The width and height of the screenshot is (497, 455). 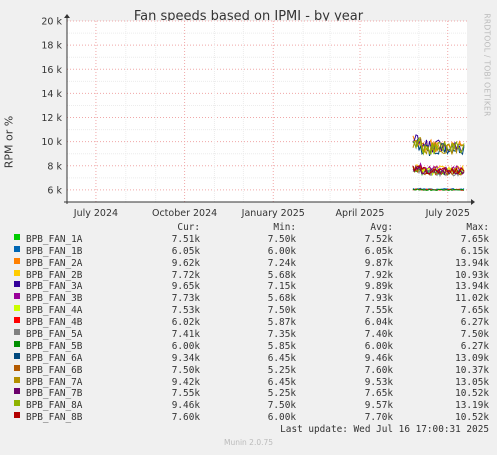 What do you see at coordinates (252, 228) in the screenshot?
I see `legend-header: Cur: Min: Avg: Max:` at bounding box center [252, 228].